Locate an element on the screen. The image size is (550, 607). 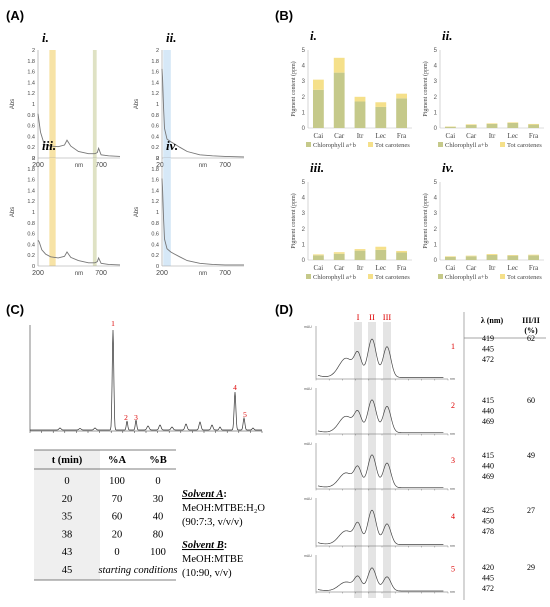
table-cell-t: 38 is located at coordinates (67, 534).